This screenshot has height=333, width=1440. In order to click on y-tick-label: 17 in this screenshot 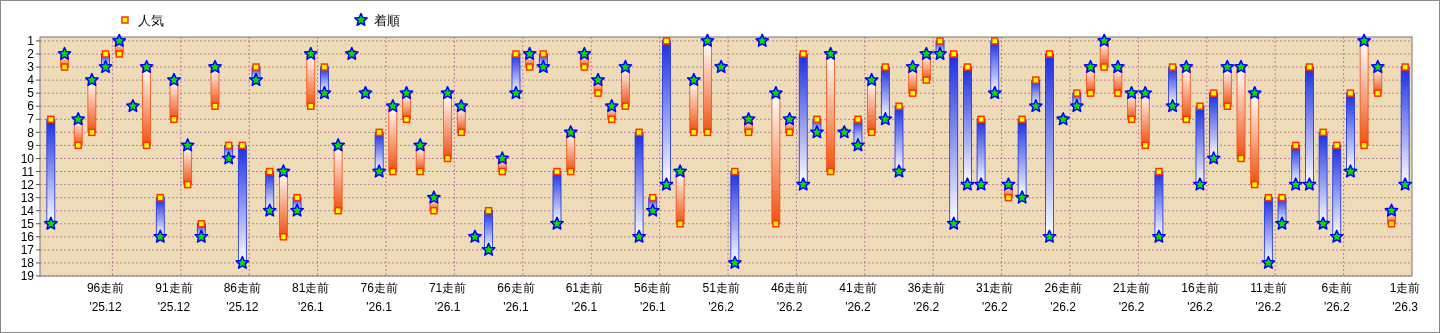, I will do `click(27, 250)`.